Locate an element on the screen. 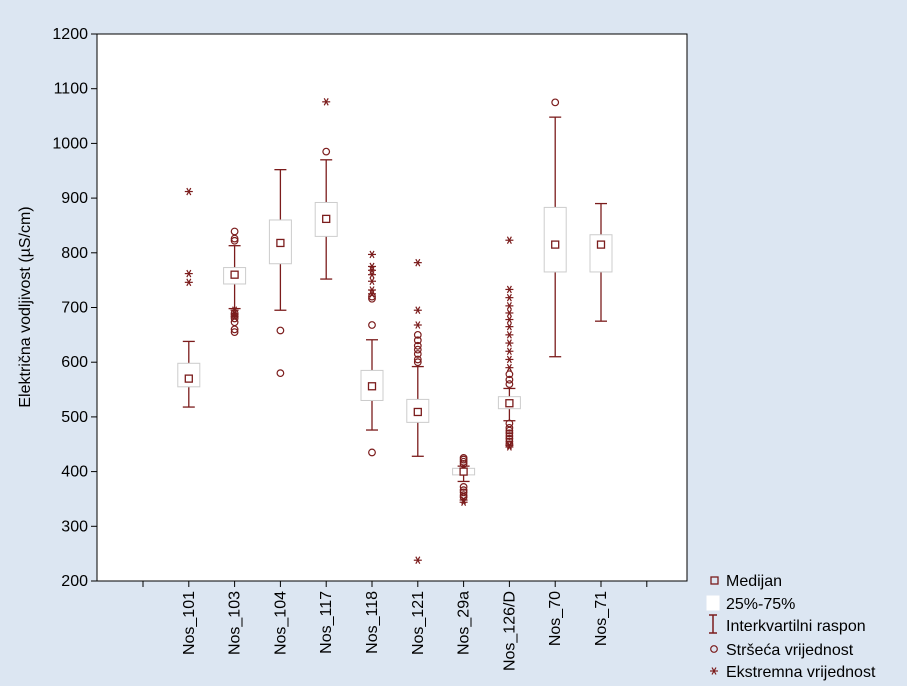  legend-extreme-icon is located at coordinates (714, 671).